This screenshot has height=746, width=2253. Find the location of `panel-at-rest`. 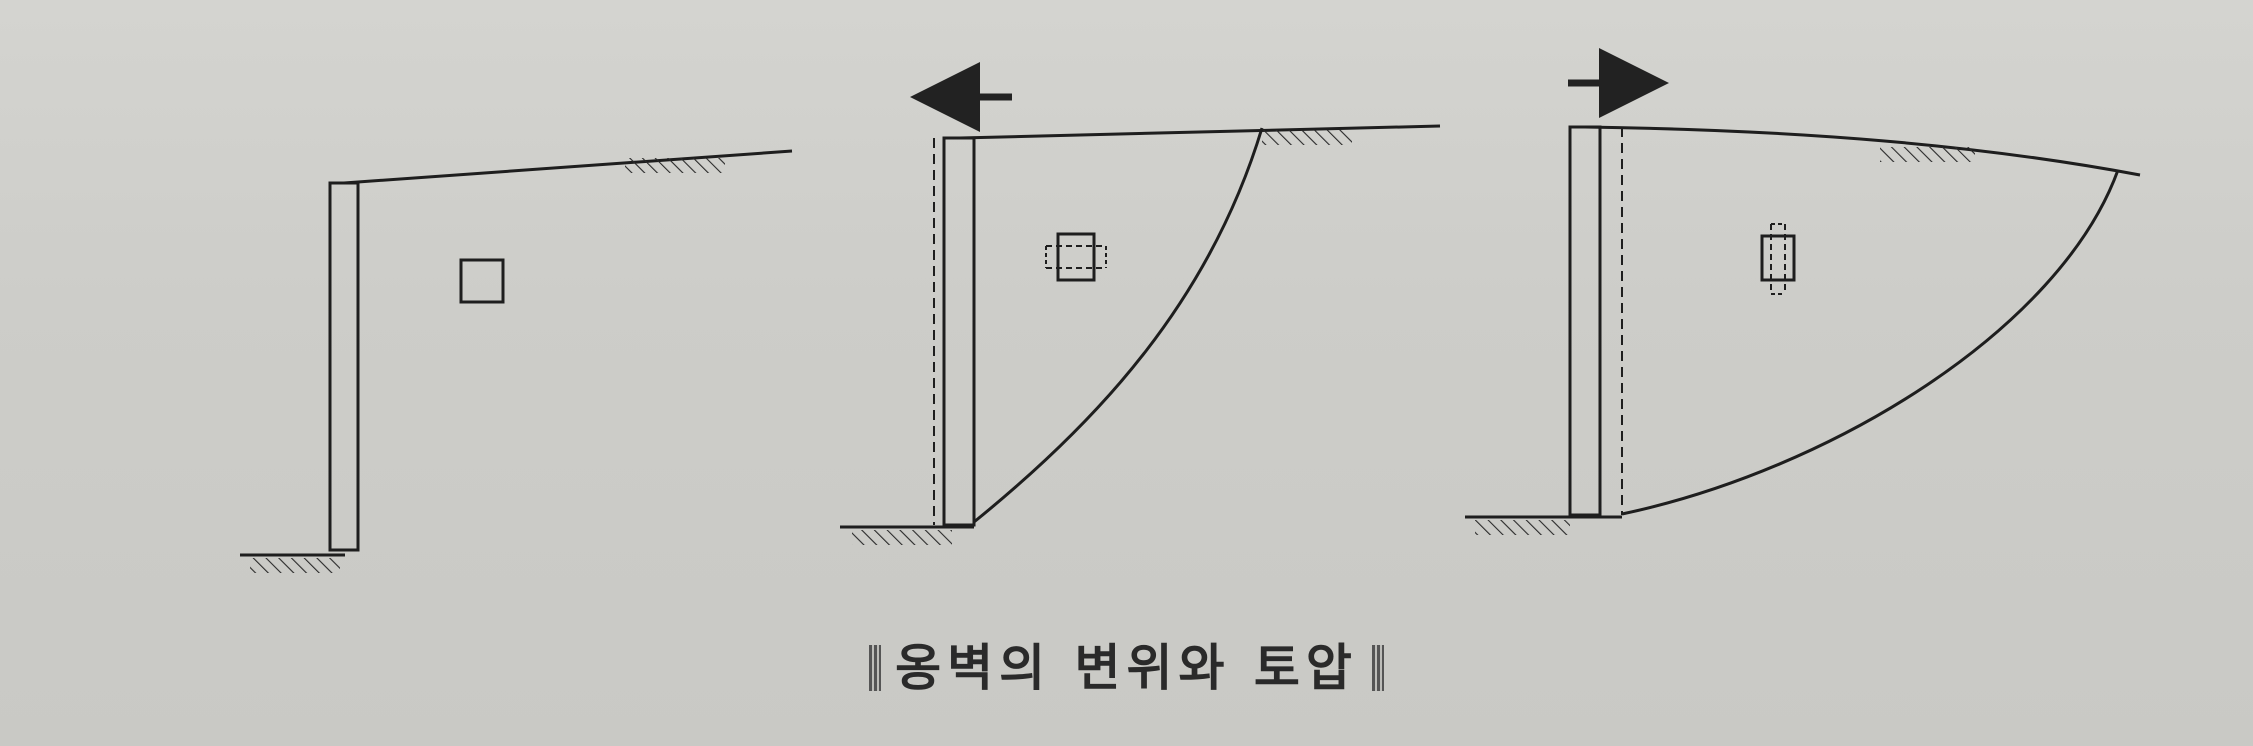

panel-at-rest is located at coordinates (516, 361).